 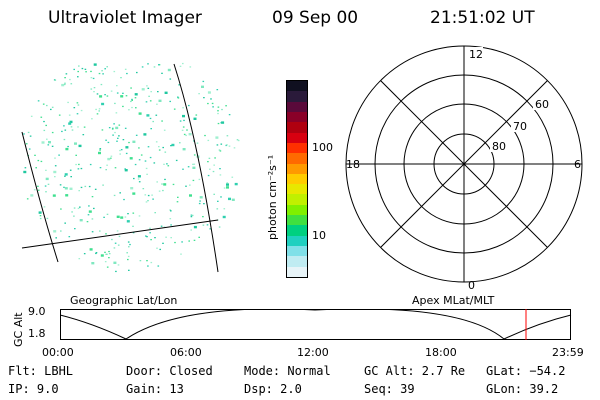 What do you see at coordinates (124, 300) in the screenshot?
I see `geographic-grid-label: Geographic Lat/Lon` at bounding box center [124, 300].